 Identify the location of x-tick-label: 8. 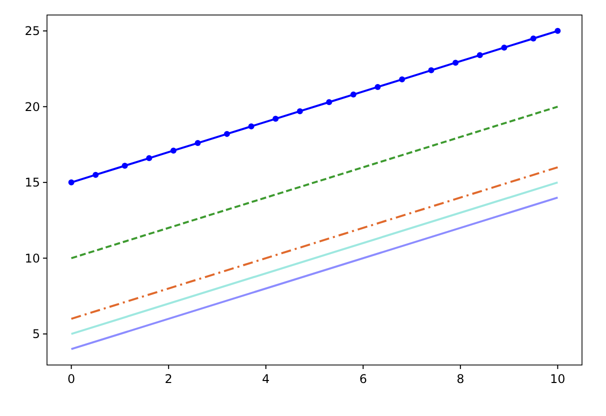
(460, 379).